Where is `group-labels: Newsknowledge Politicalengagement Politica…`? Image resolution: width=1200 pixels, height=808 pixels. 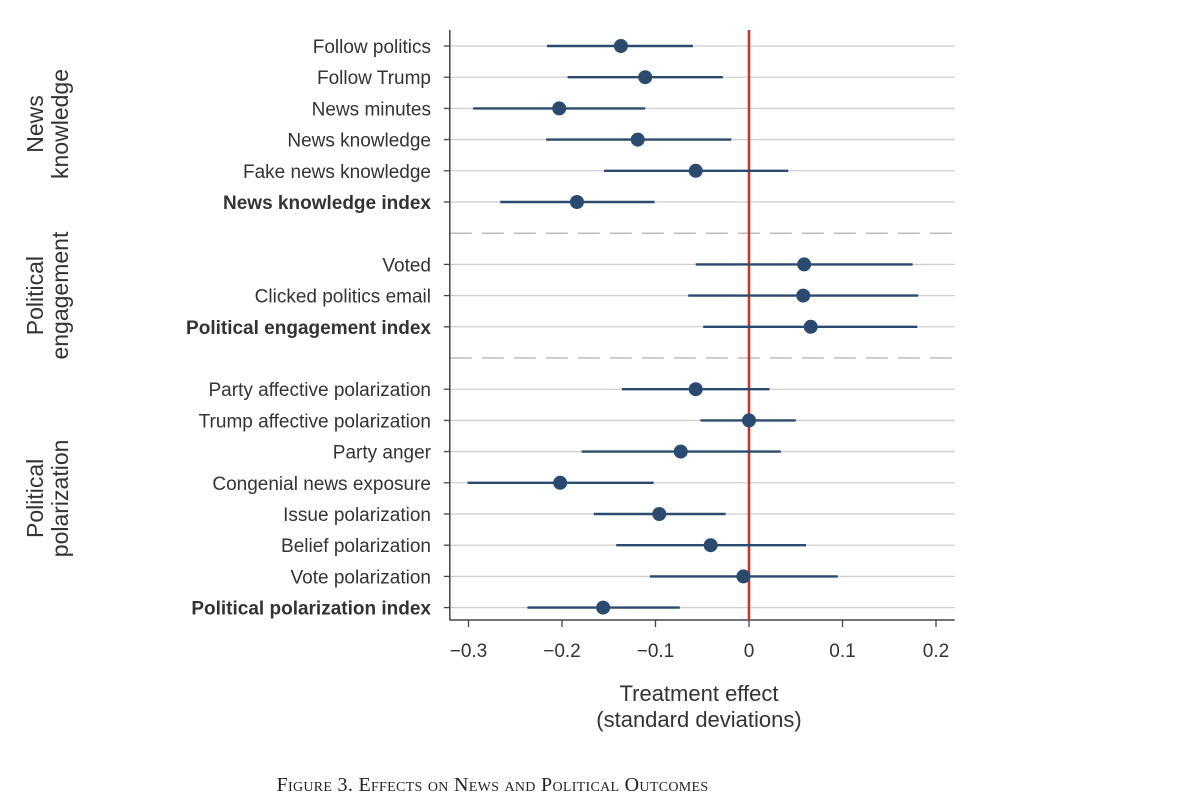 group-labels: Newsknowledge Politicalengagement Politica… is located at coordinates (47, 313).